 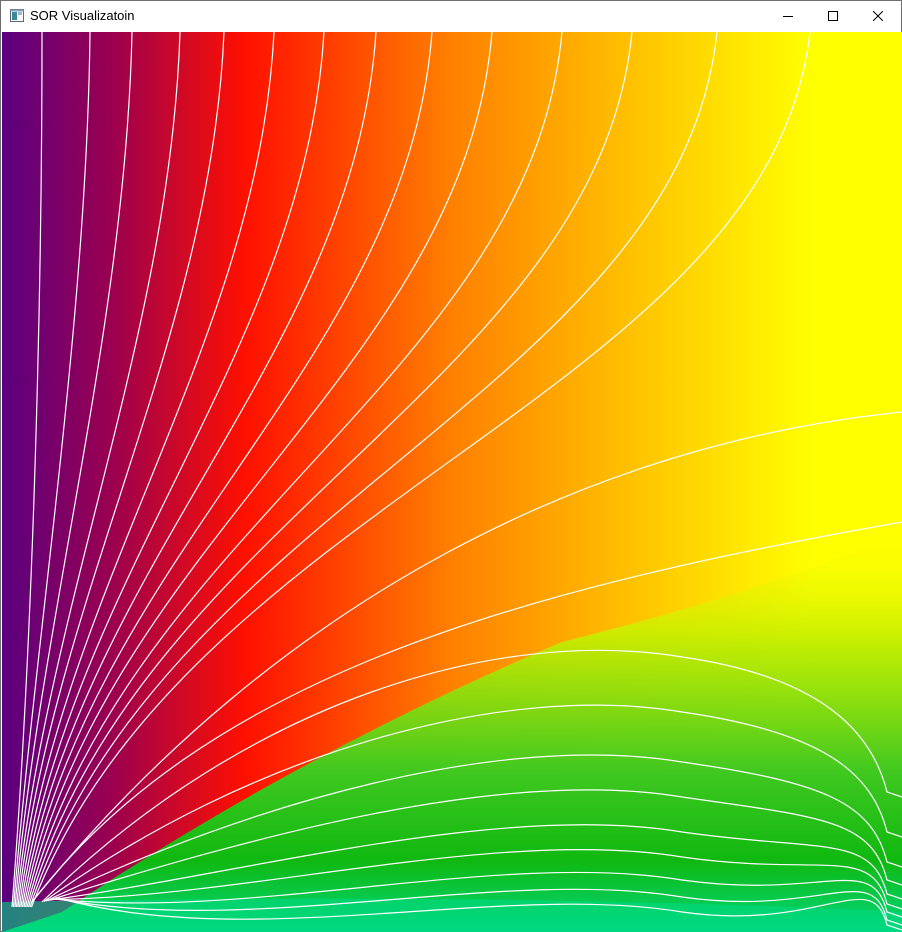 I want to click on window-title: SOR Visualizatoin, so click(x=82, y=15).